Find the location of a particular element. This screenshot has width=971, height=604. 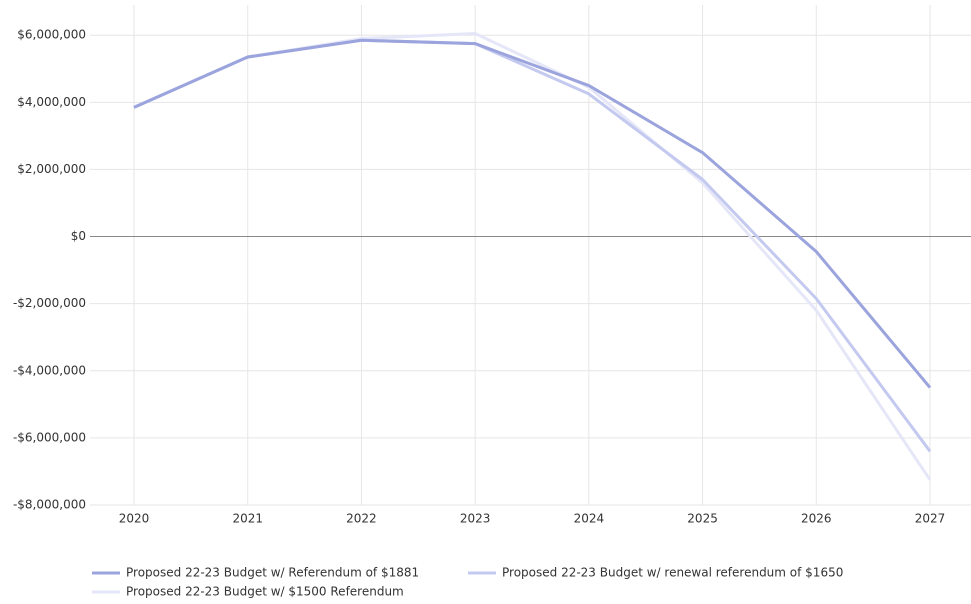

y-tick-label: -$2,000,000 is located at coordinates (49, 303).